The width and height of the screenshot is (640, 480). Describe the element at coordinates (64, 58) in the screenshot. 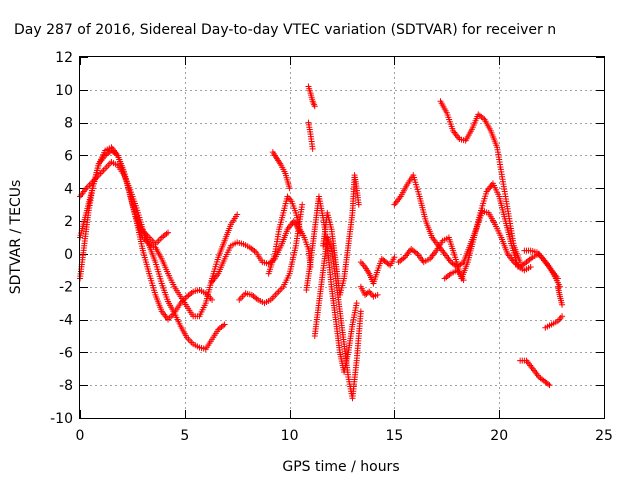

I see `y-tick-label: 12` at that location.